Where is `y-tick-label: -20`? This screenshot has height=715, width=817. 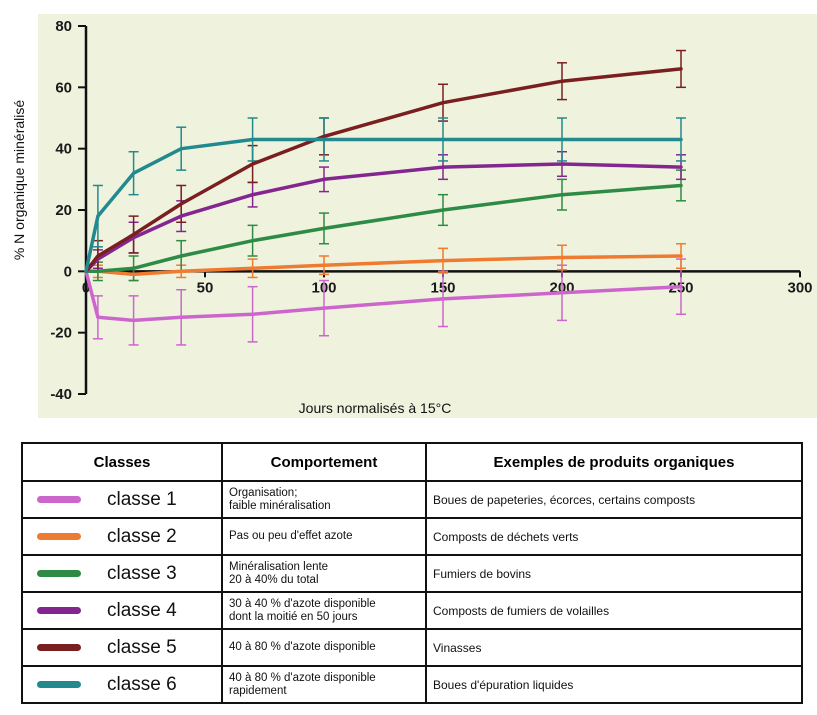
y-tick-label: -20 is located at coordinates (61, 333).